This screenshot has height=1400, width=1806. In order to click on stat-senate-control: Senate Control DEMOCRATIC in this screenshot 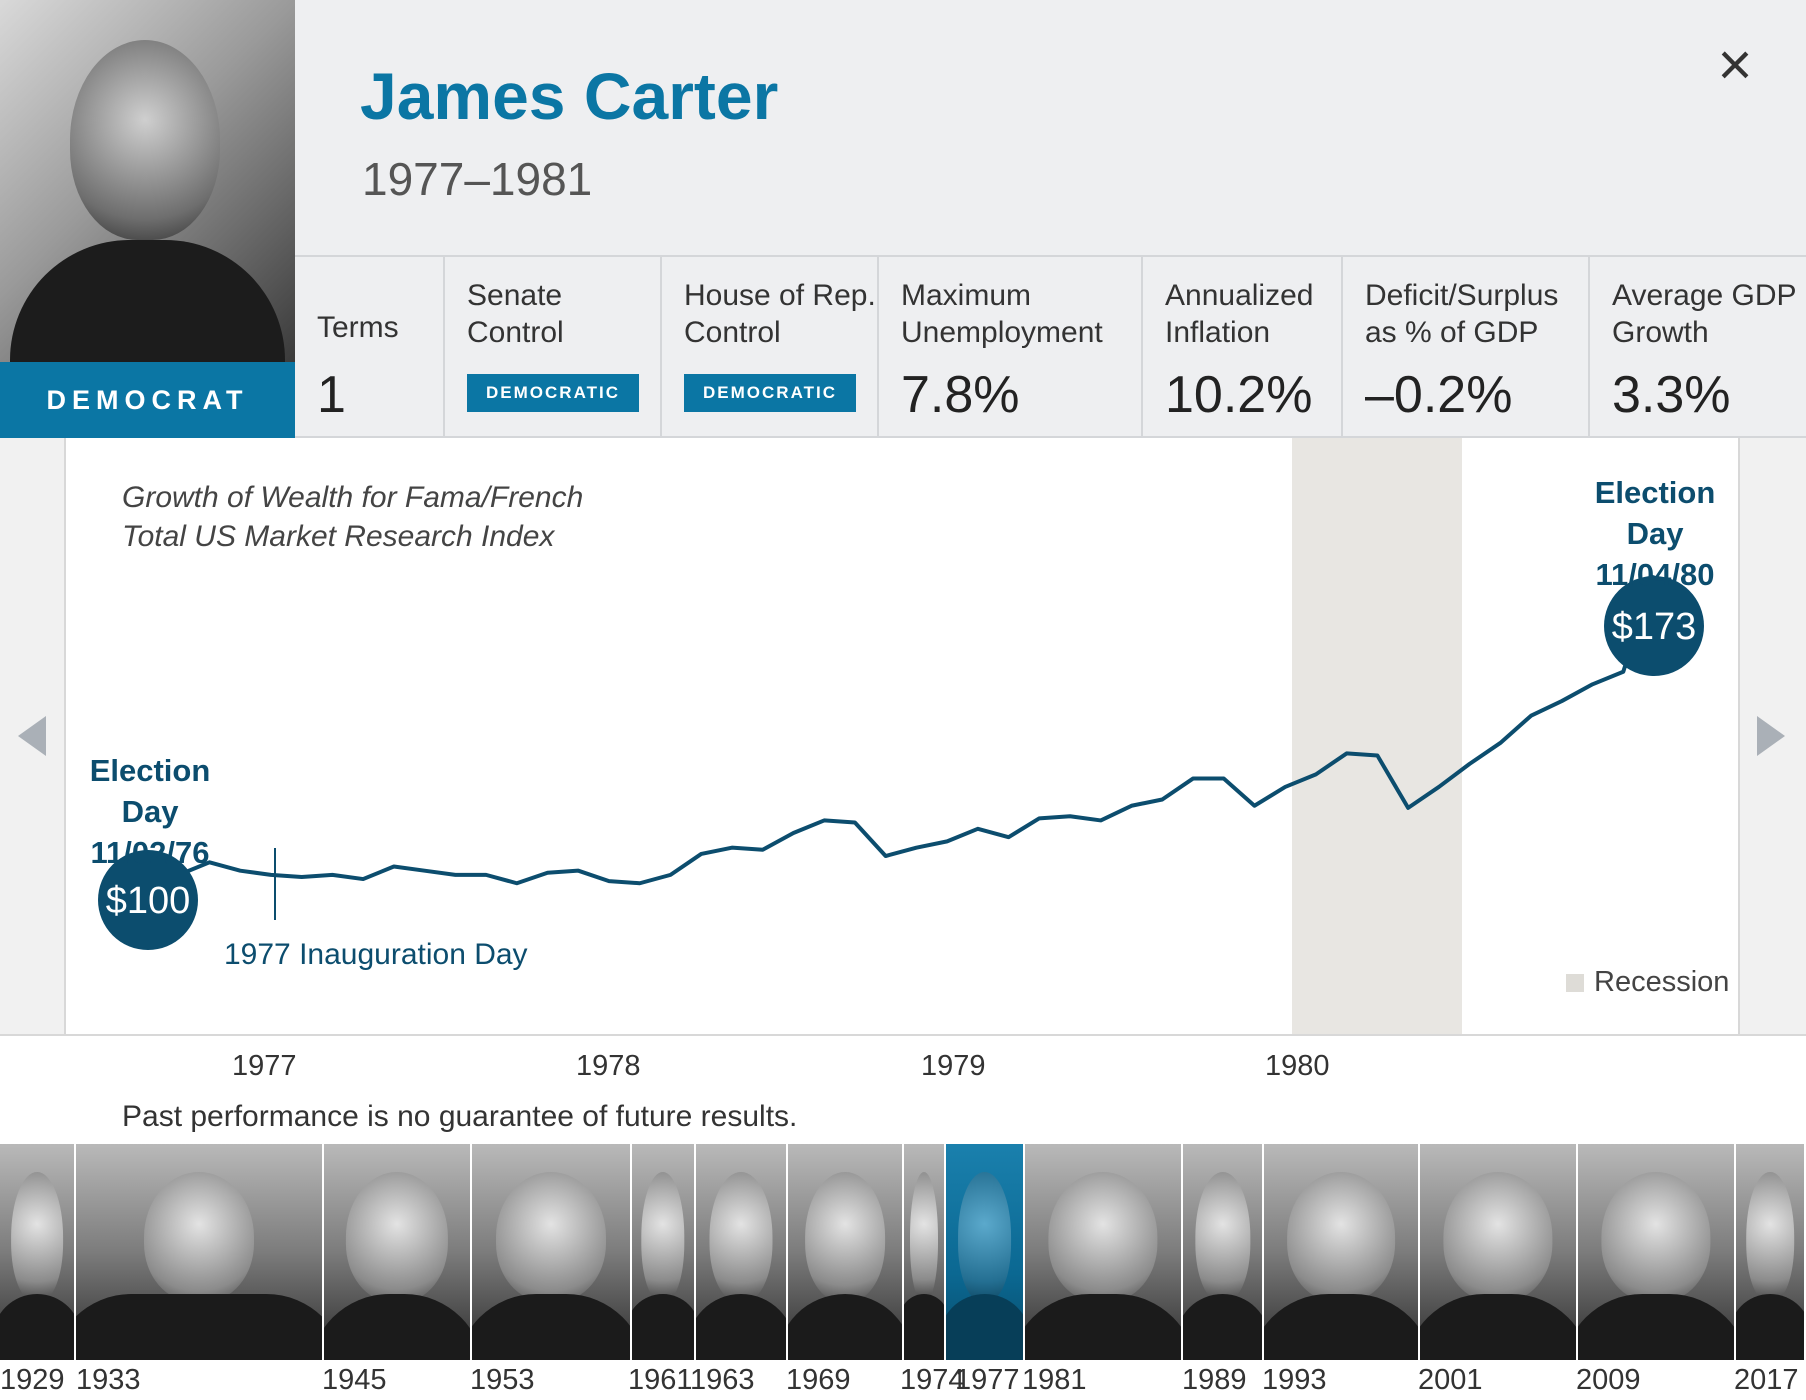, I will do `click(553, 346)`.